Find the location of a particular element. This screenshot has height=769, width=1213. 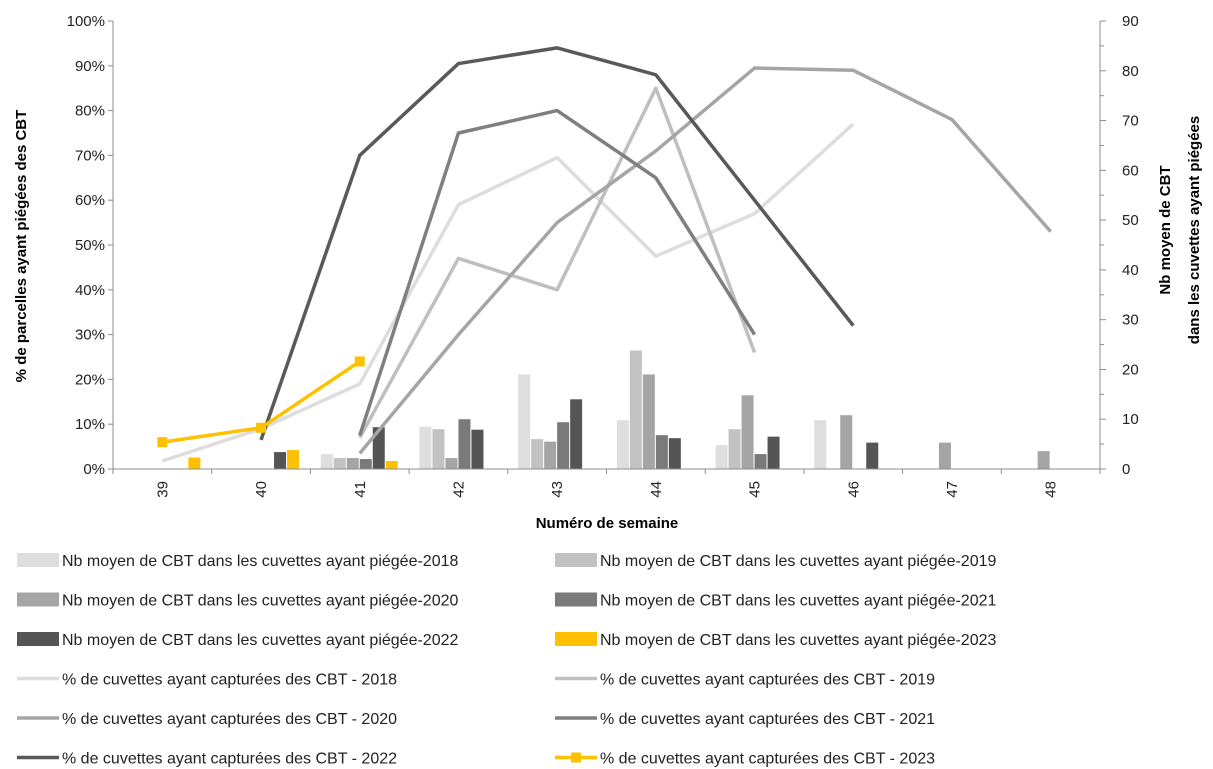

x-tick-label: 41 is located at coordinates (360, 489).